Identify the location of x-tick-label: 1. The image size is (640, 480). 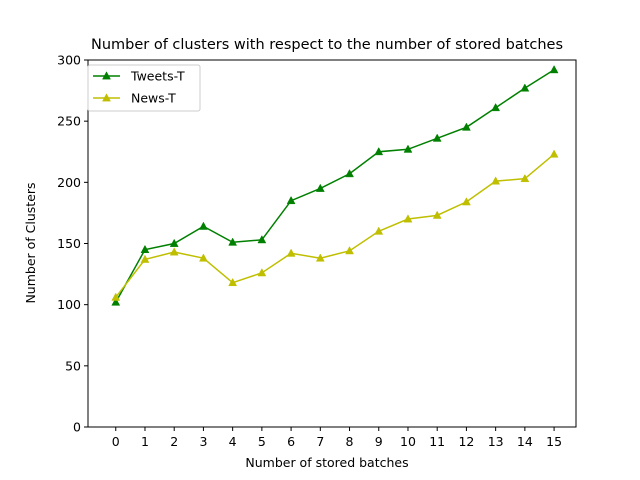
(145, 441).